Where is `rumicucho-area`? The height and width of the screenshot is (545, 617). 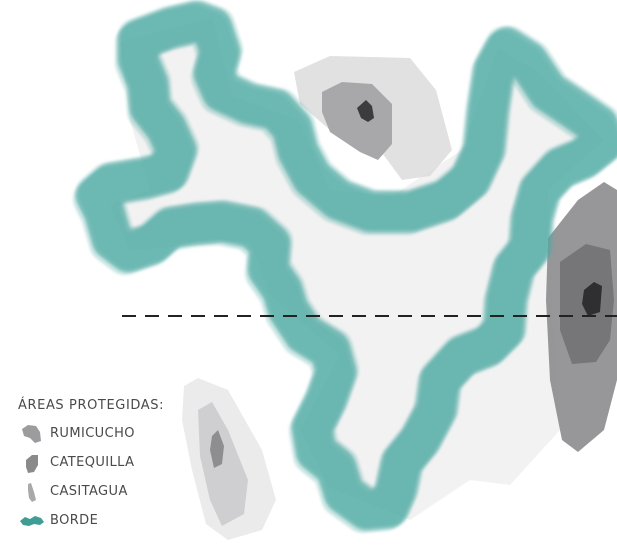 rumicucho-area is located at coordinates (373, 118).